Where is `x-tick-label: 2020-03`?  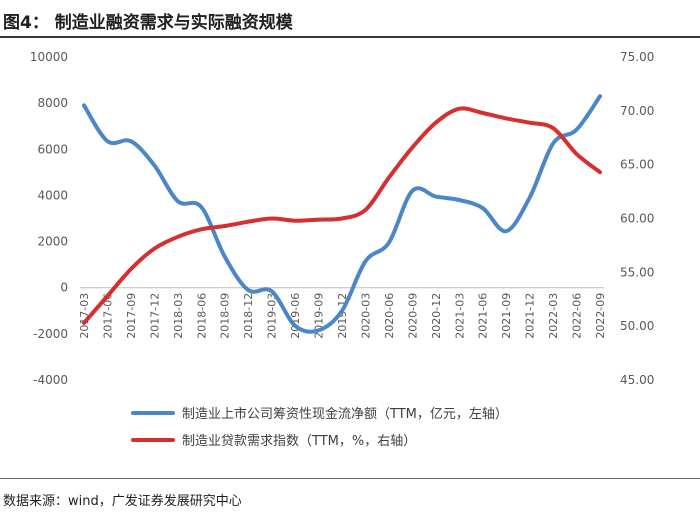
x-tick-label: 2020-03 is located at coordinates (365, 316).